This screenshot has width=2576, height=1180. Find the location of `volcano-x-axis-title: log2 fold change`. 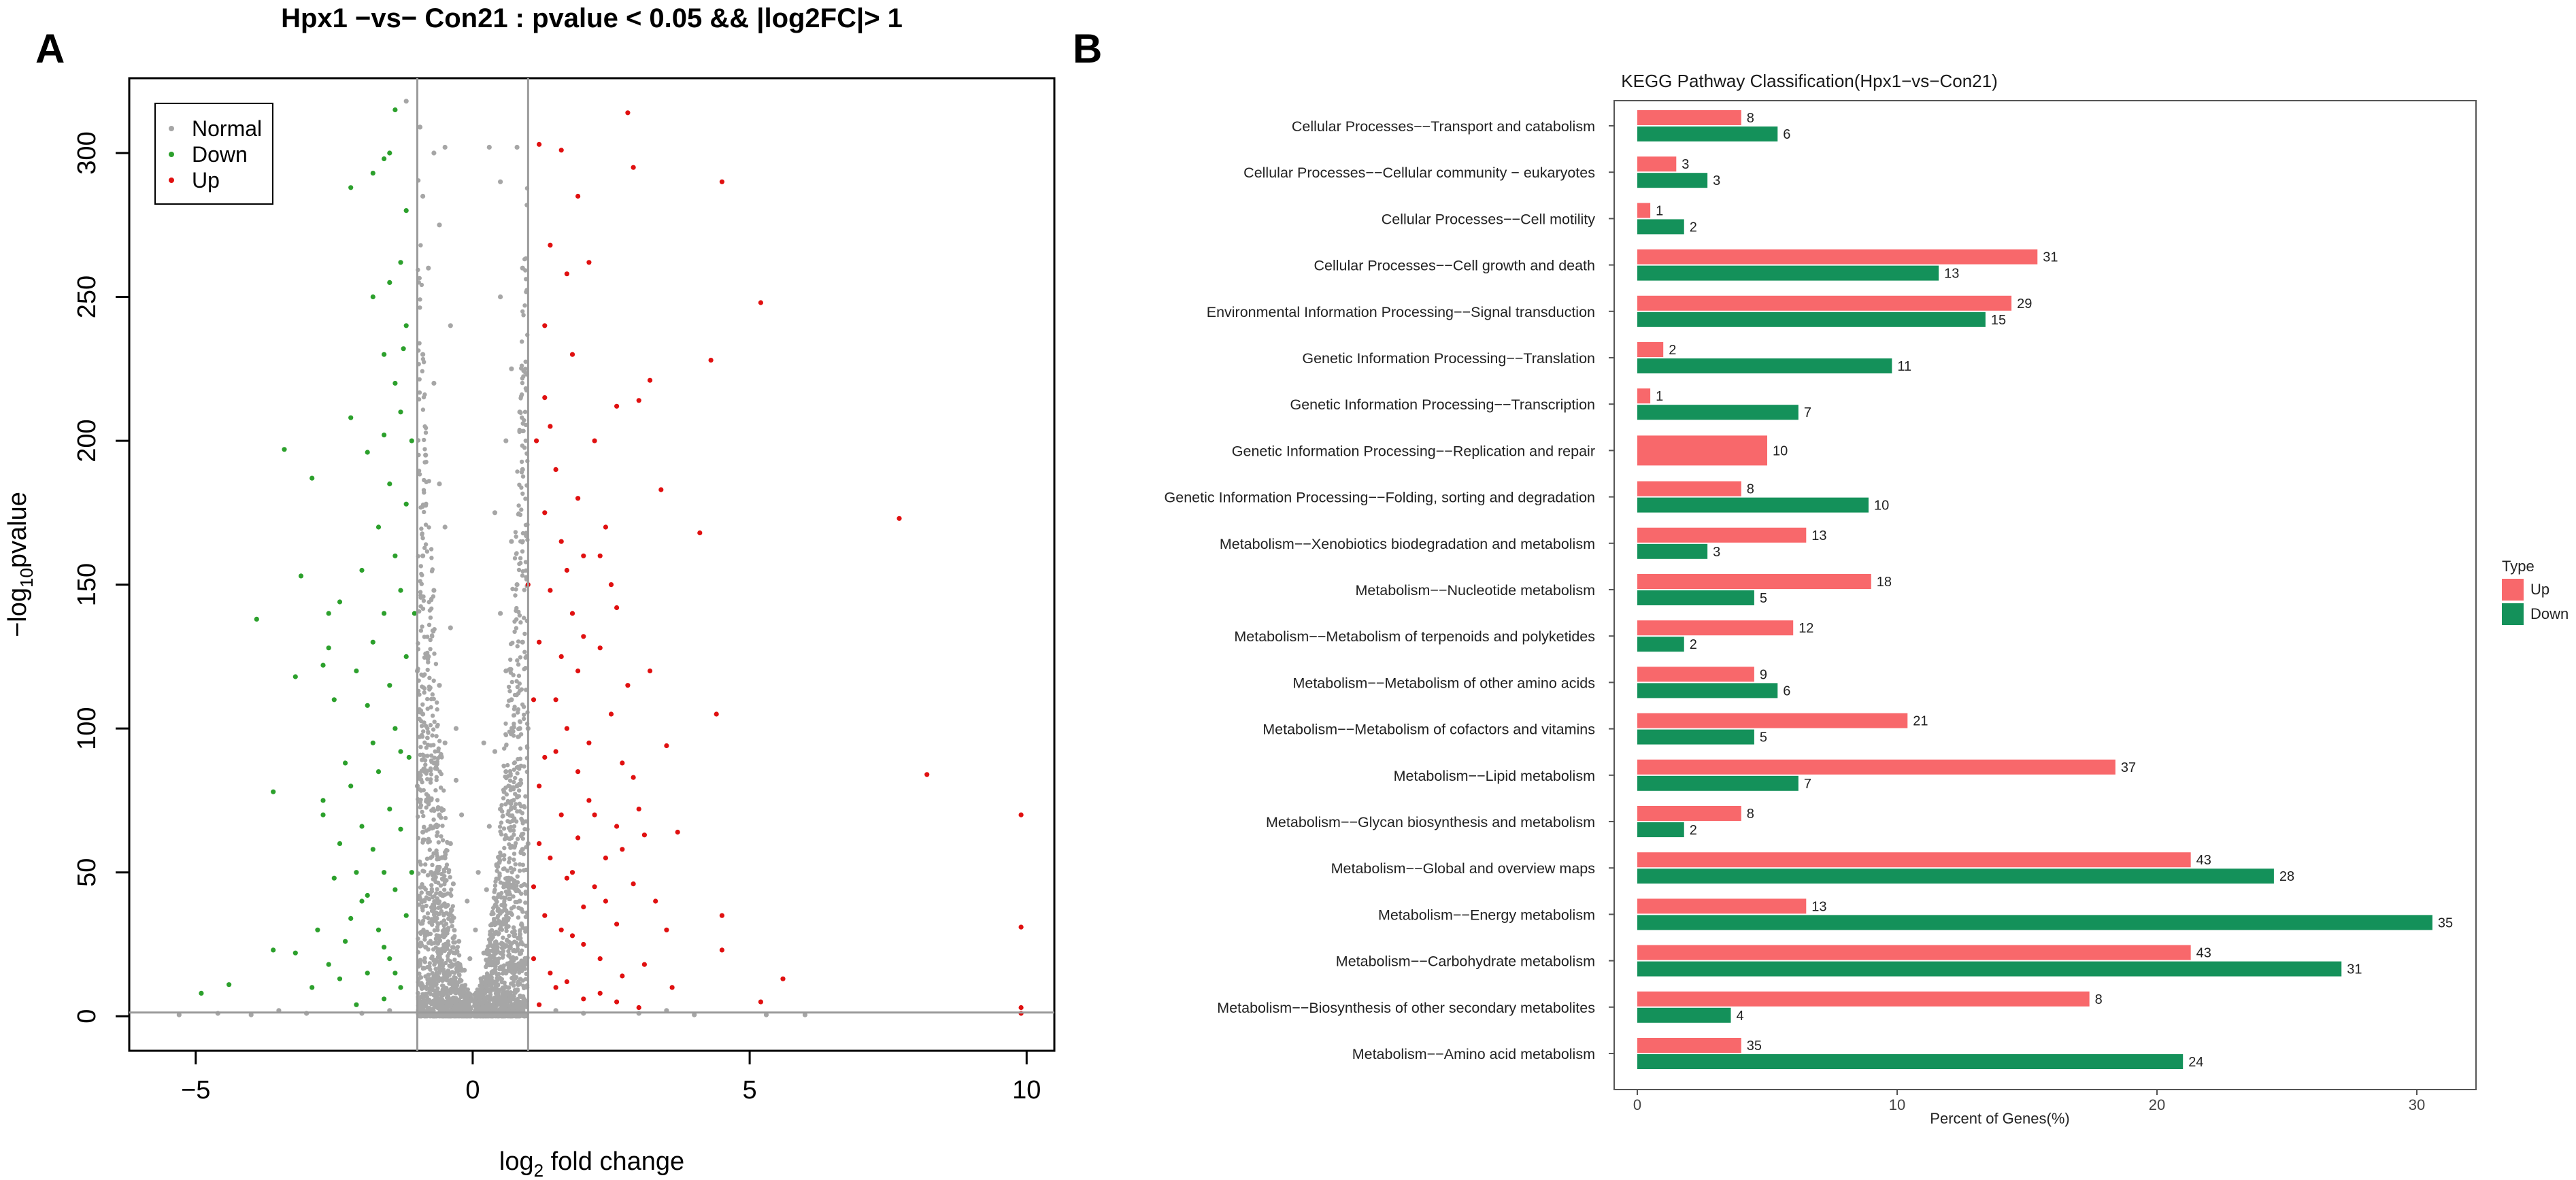

volcano-x-axis-title: log2 fold change is located at coordinates (591, 1164).